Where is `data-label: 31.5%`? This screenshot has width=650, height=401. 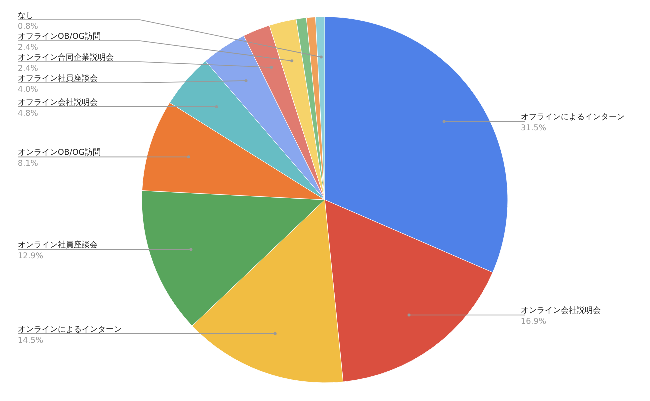
data-label: 31.5% is located at coordinates (534, 128).